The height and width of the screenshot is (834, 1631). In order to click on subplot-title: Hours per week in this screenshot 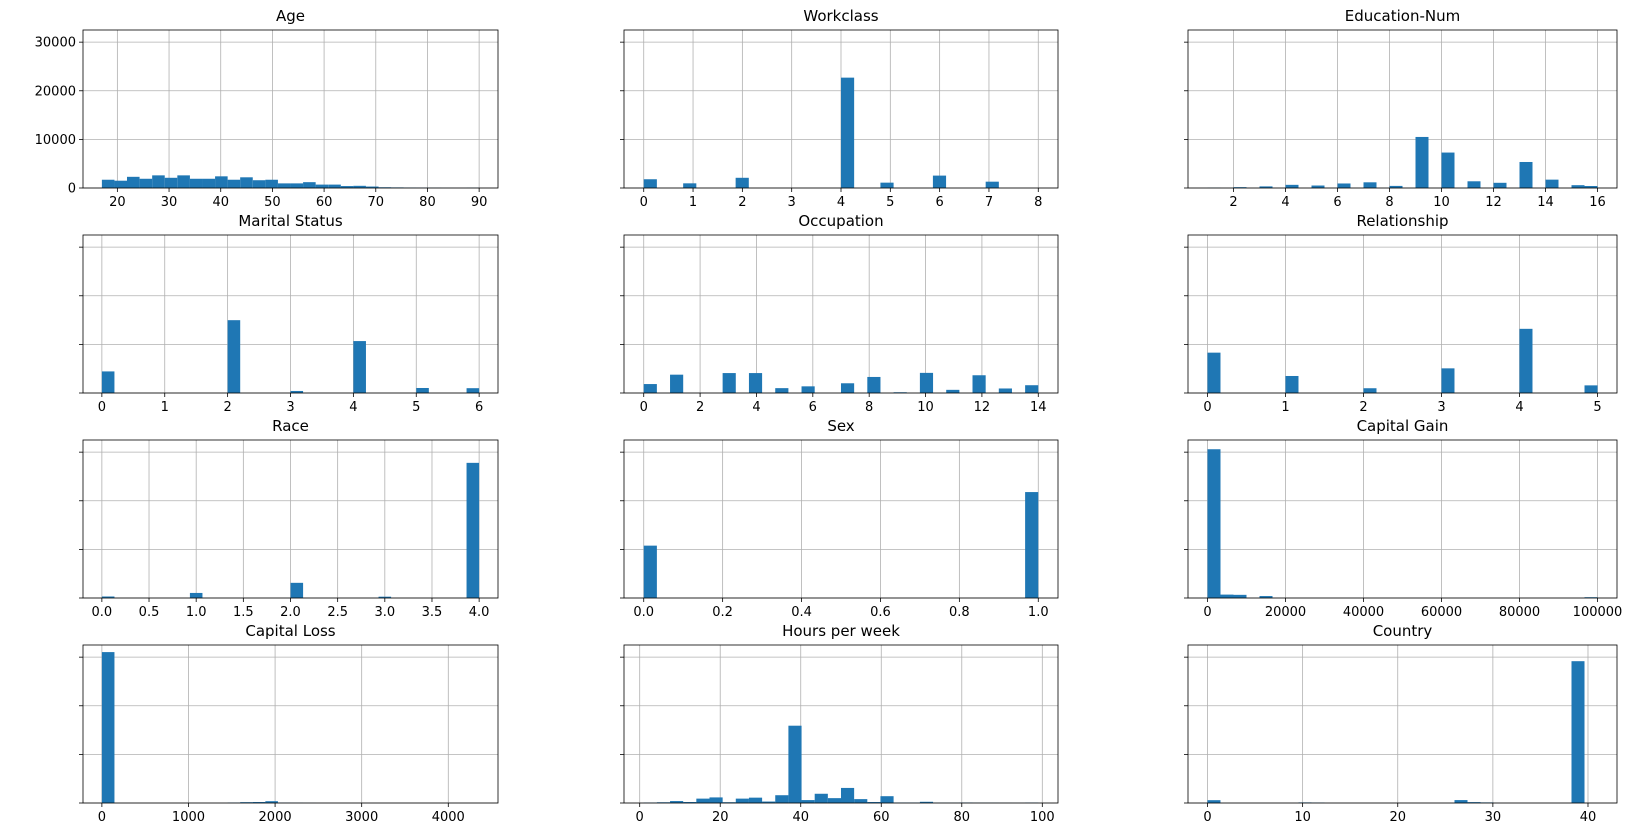, I will do `click(841, 631)`.